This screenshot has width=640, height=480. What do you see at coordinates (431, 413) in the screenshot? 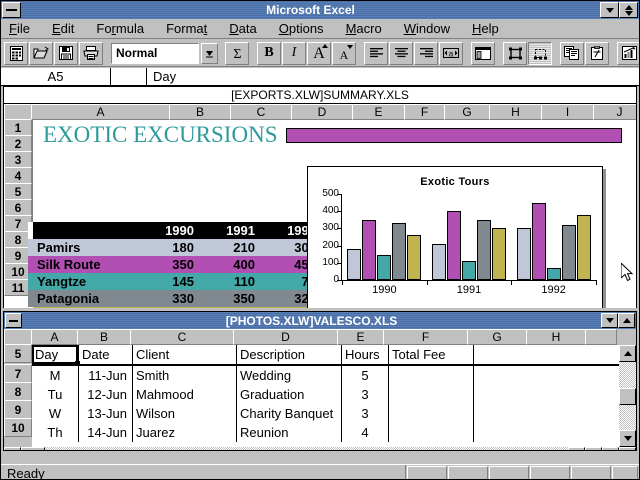
I see `cell-F9` at bounding box center [431, 413].